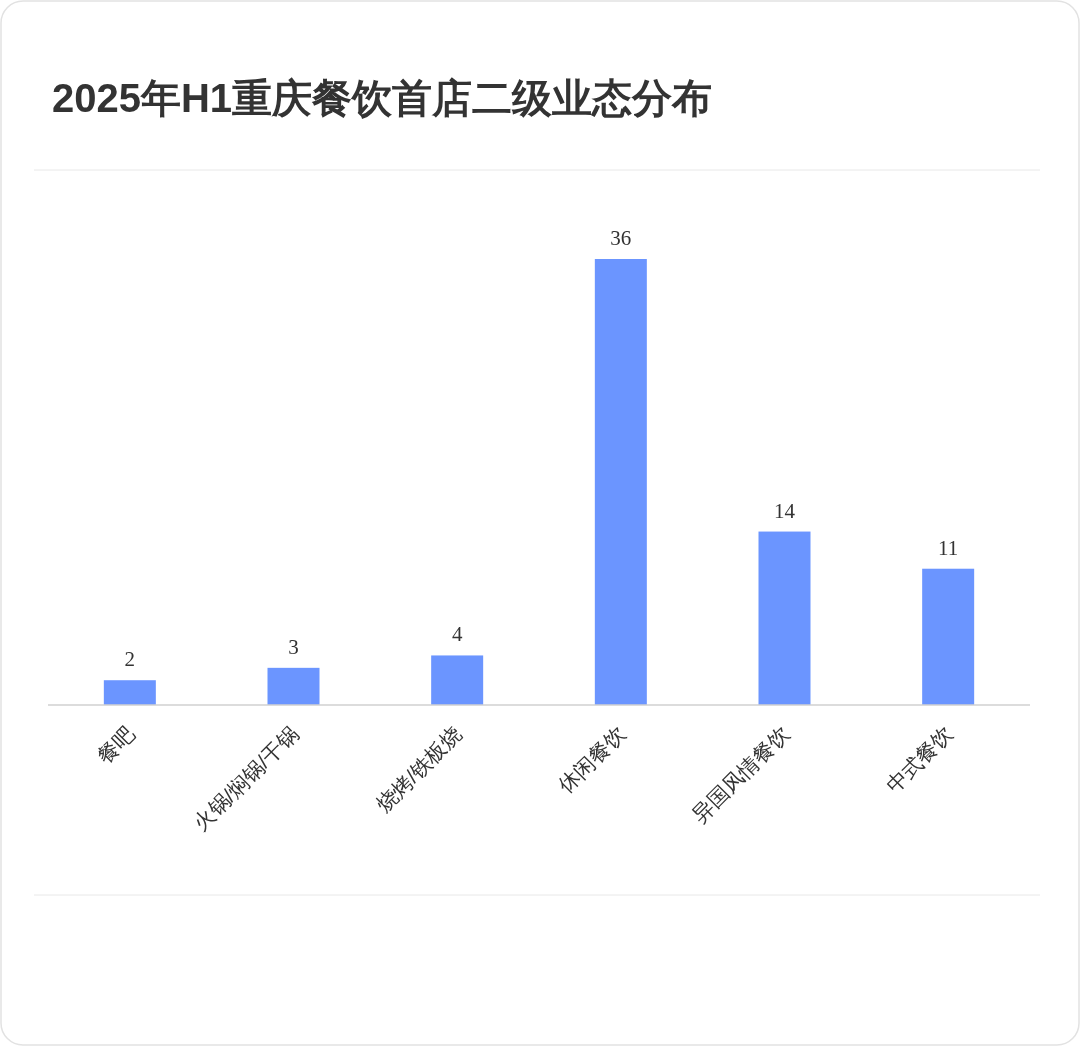 The image size is (1080, 1046). I want to click on chart-title: 2025年H1重庆餐饮首店二级业态分布, so click(382, 98).